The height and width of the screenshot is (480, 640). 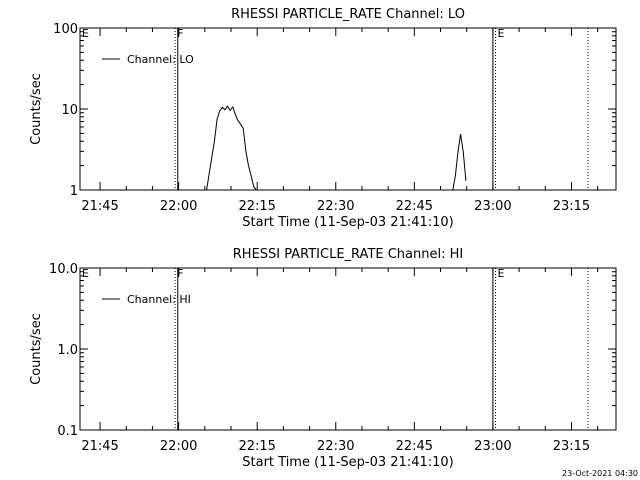 I want to click on series-line, so click(x=336, y=148).